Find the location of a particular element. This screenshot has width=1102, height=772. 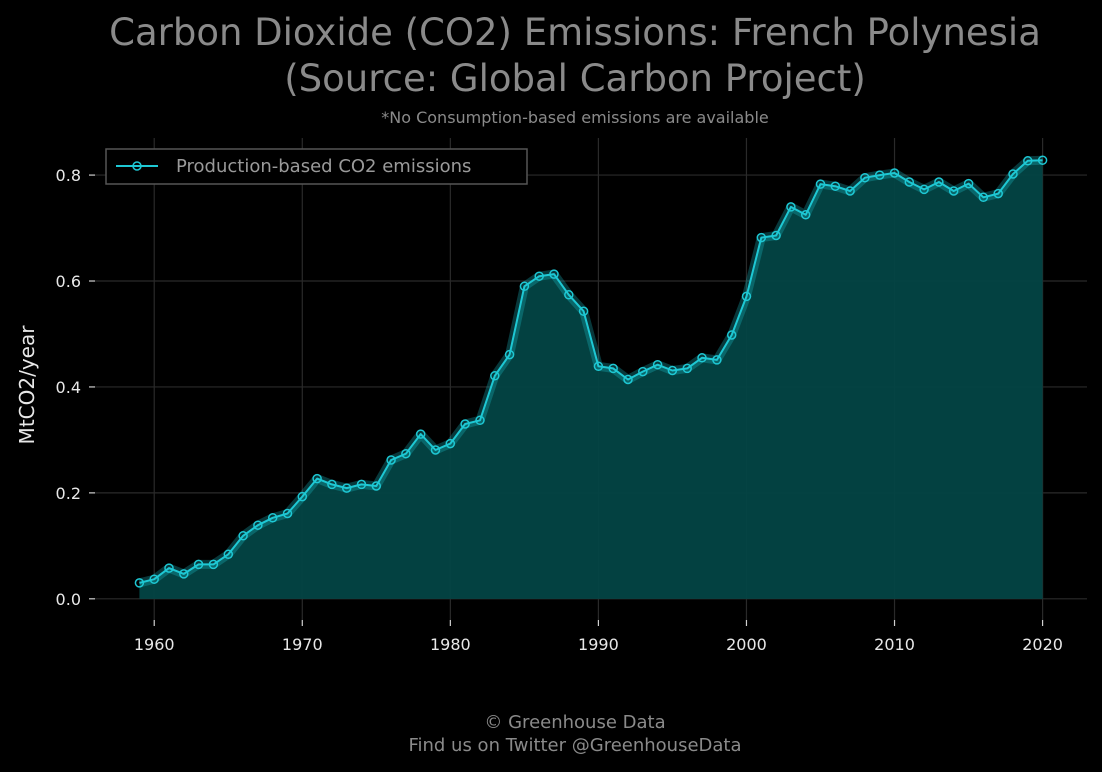

chart-title-line2: (Source: Global Carbon Project) is located at coordinates (575, 78).